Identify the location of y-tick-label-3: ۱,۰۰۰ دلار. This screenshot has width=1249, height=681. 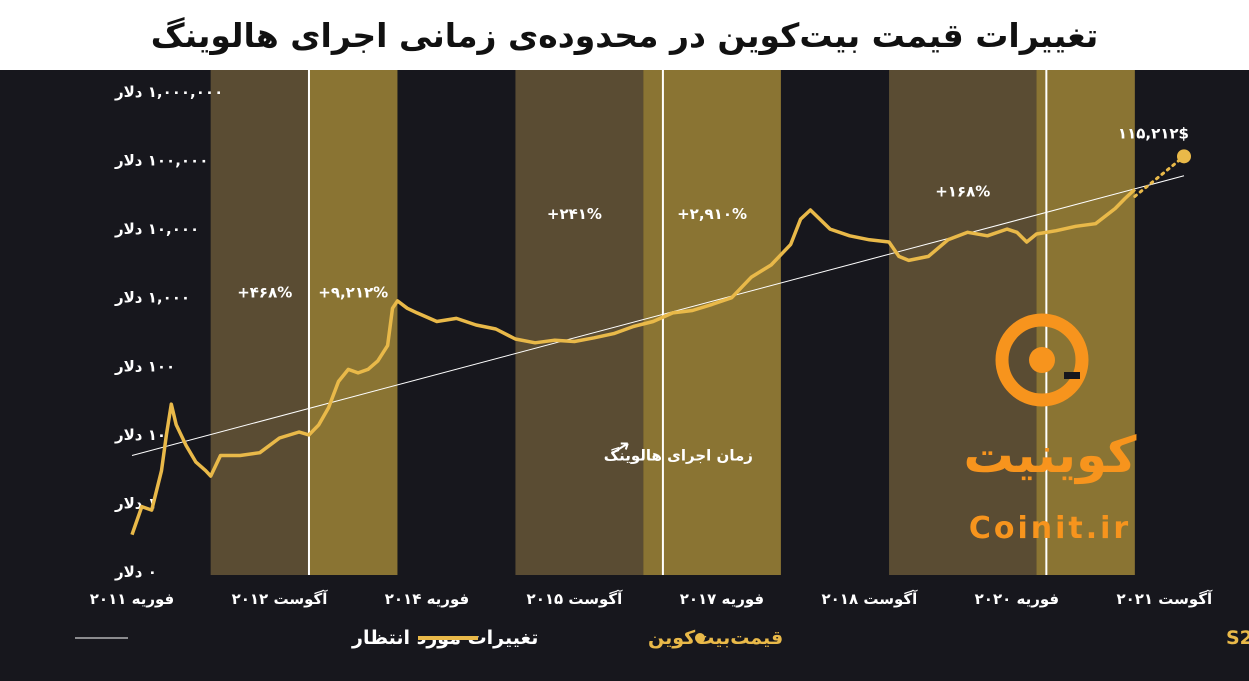
(152, 298).